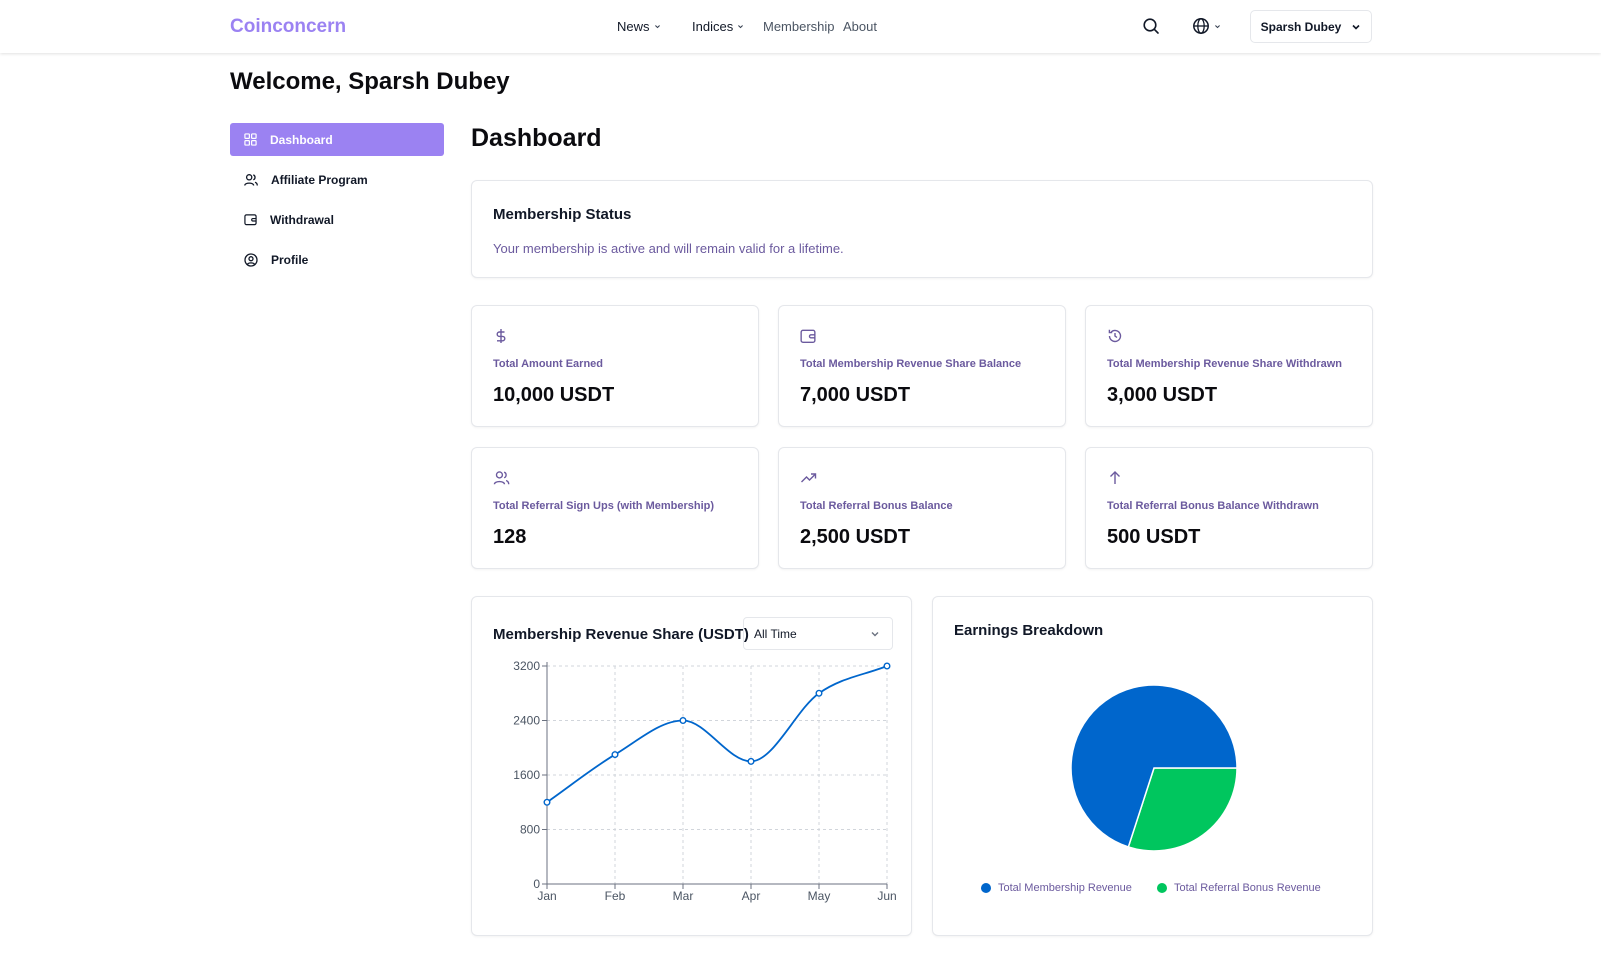 This screenshot has height=960, width=1601. I want to click on sidebar-item-affiliate-program: Affiliate Program, so click(337, 179).